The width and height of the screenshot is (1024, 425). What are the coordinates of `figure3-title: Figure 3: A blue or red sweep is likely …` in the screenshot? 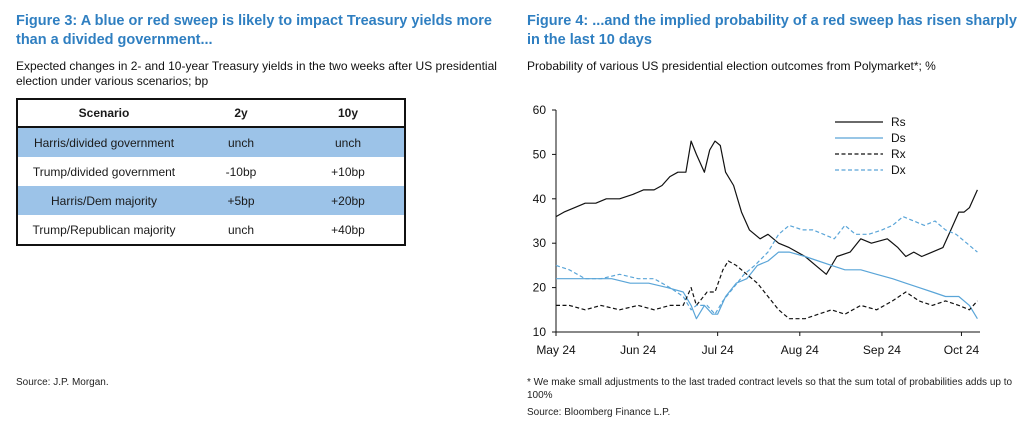 It's located at (254, 30).